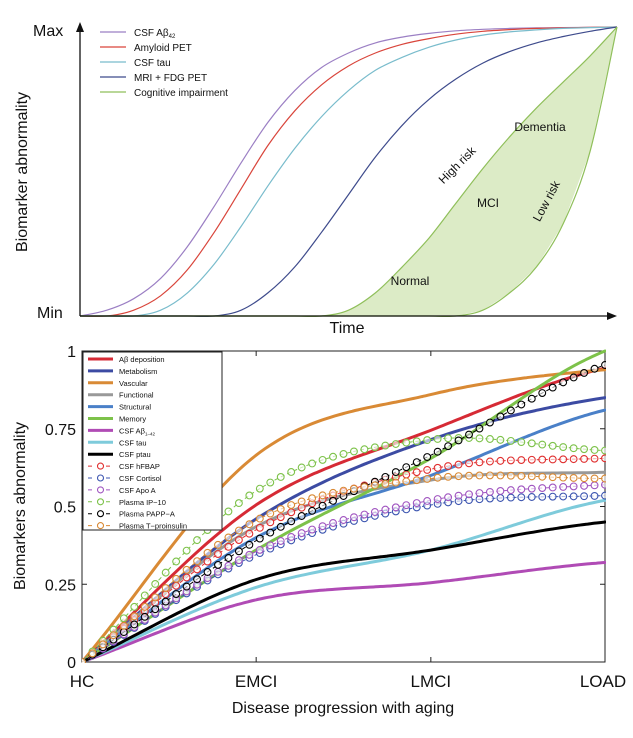  Describe the element at coordinates (458, 165) in the screenshot. I see `annotation-high-risk: High risk` at that location.